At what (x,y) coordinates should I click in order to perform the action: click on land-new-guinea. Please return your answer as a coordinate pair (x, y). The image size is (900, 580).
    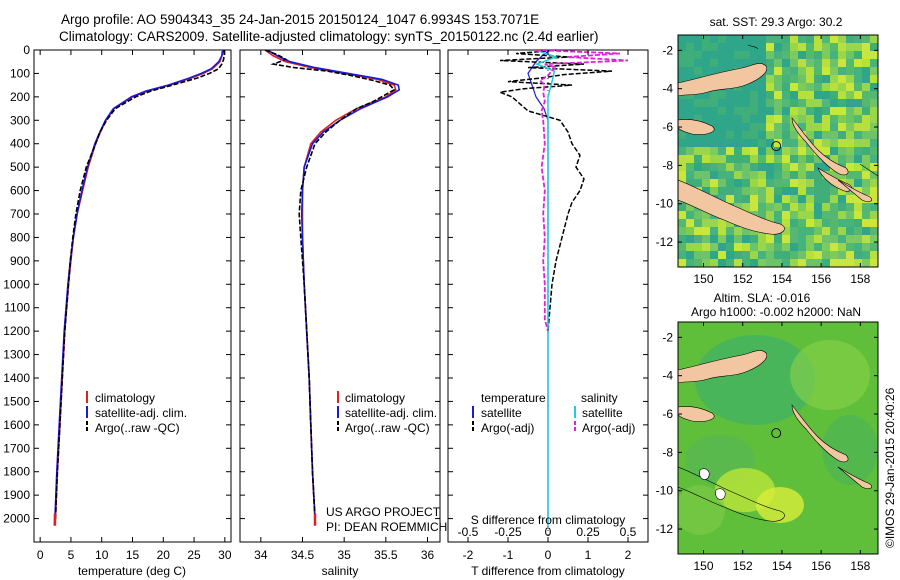
    Looking at the image, I should click on (731, 207).